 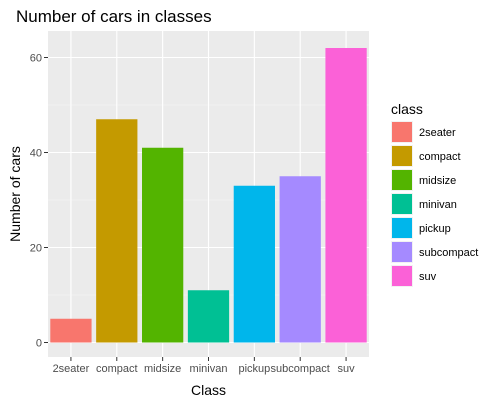 I want to click on legend-swatch-minivan, so click(x=402, y=204).